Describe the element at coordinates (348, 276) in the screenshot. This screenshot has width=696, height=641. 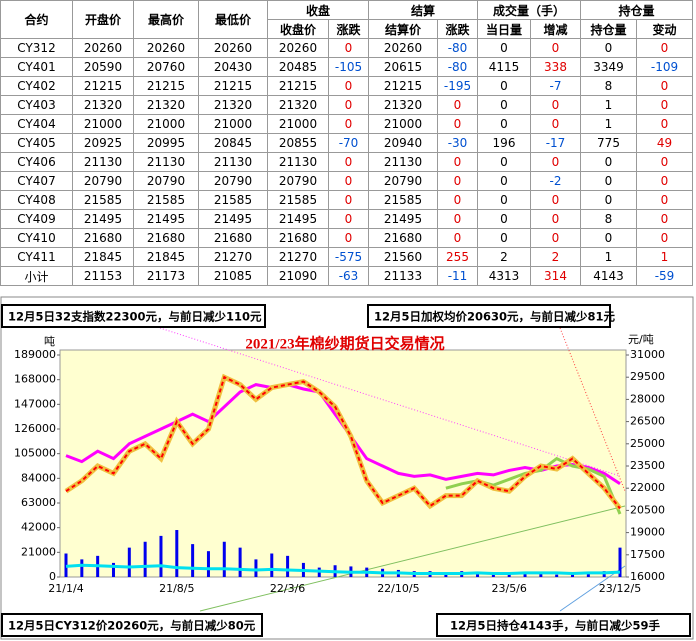
I see `table-cell: -63` at that location.